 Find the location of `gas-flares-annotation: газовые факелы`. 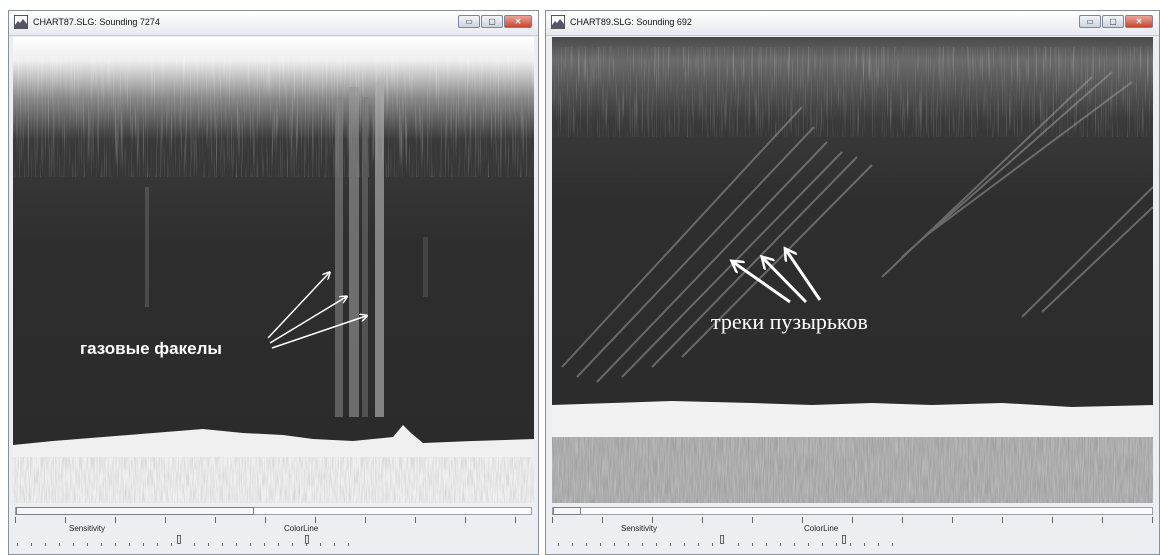

gas-flares-annotation: газовые факелы is located at coordinates (151, 348).